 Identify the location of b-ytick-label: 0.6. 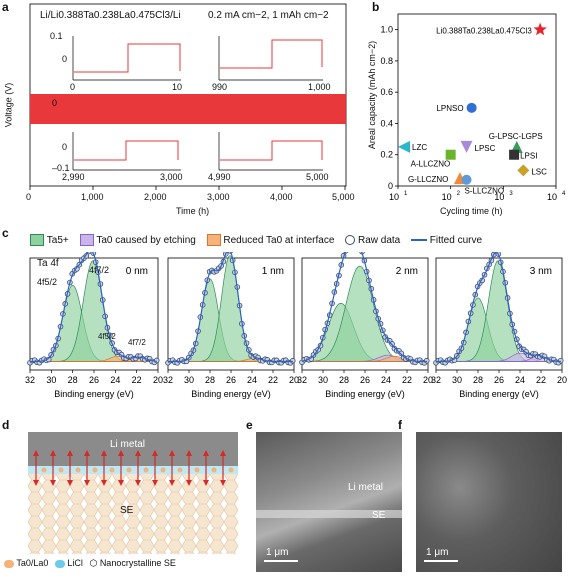
(386, 92).